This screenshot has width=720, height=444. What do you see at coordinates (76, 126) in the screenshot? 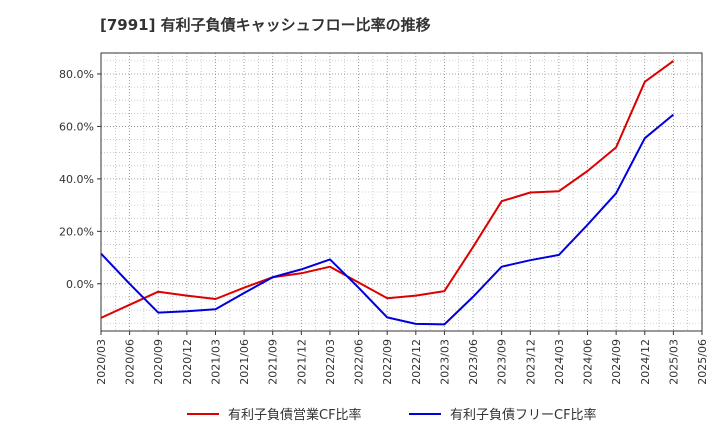
I see `y-tick-label: 60.0%` at bounding box center [76, 126].